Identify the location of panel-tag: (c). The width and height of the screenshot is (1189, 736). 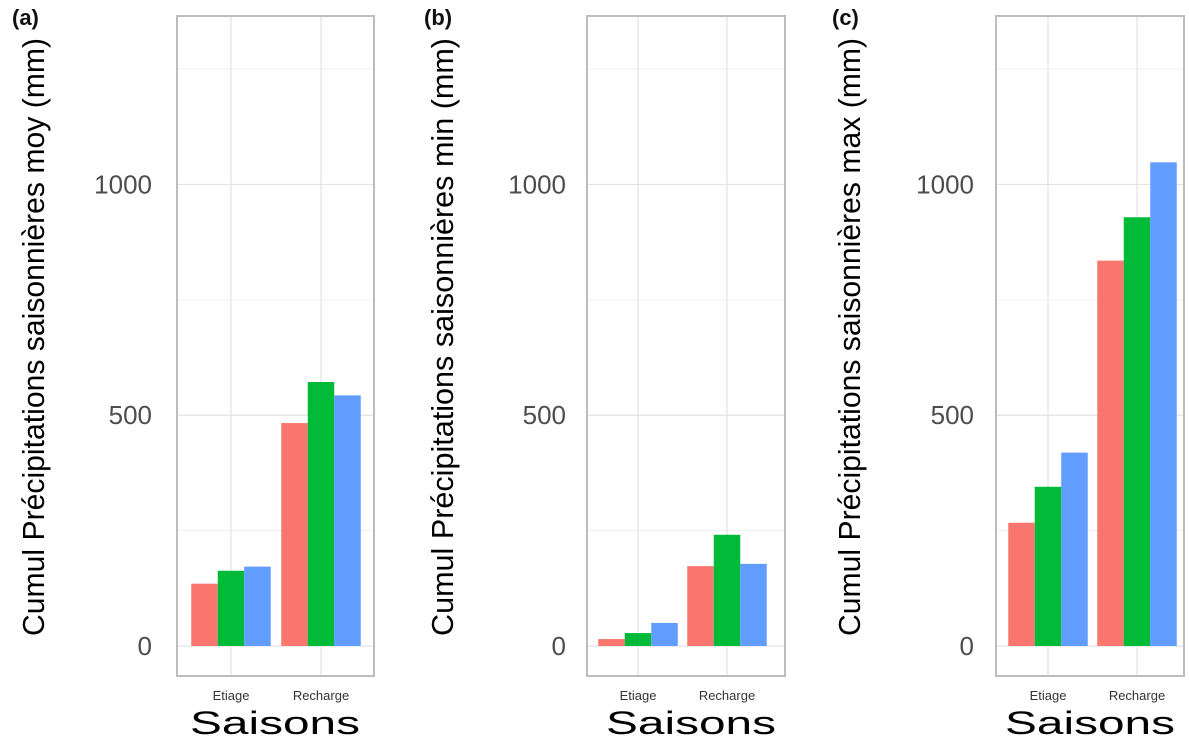
(845, 17).